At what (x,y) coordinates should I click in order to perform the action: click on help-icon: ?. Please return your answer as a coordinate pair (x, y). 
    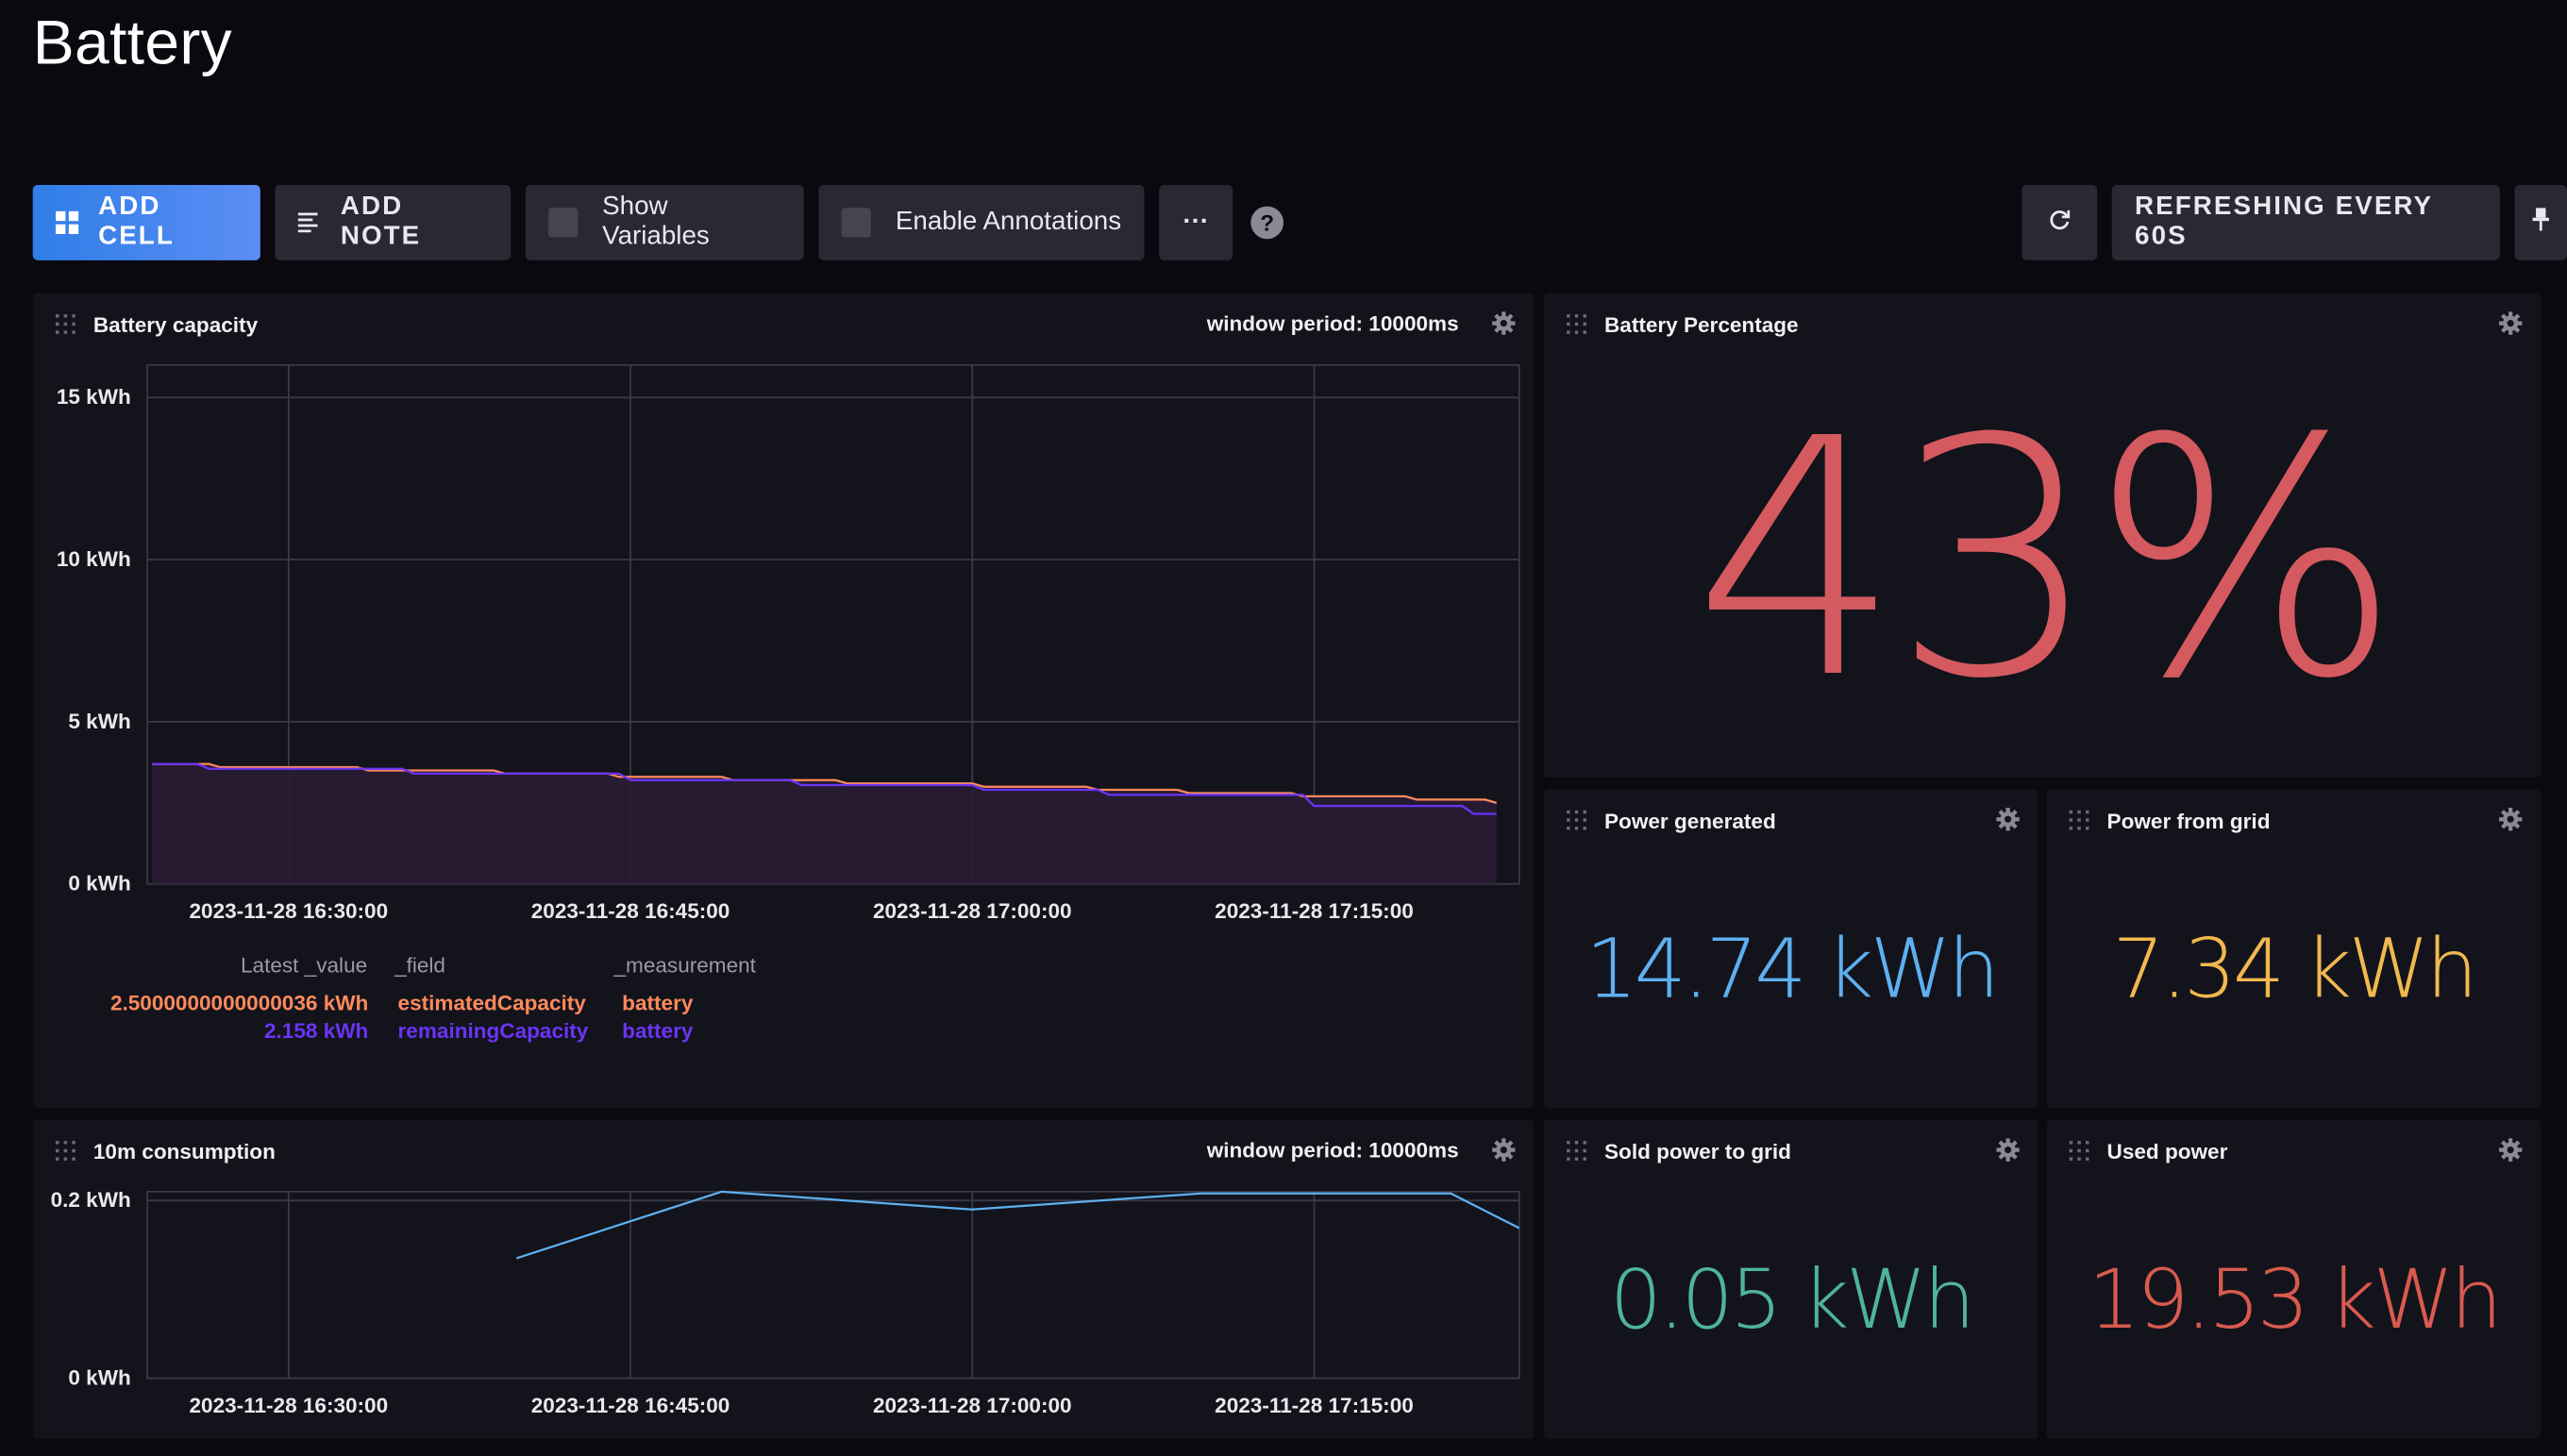
    Looking at the image, I should click on (1267, 223).